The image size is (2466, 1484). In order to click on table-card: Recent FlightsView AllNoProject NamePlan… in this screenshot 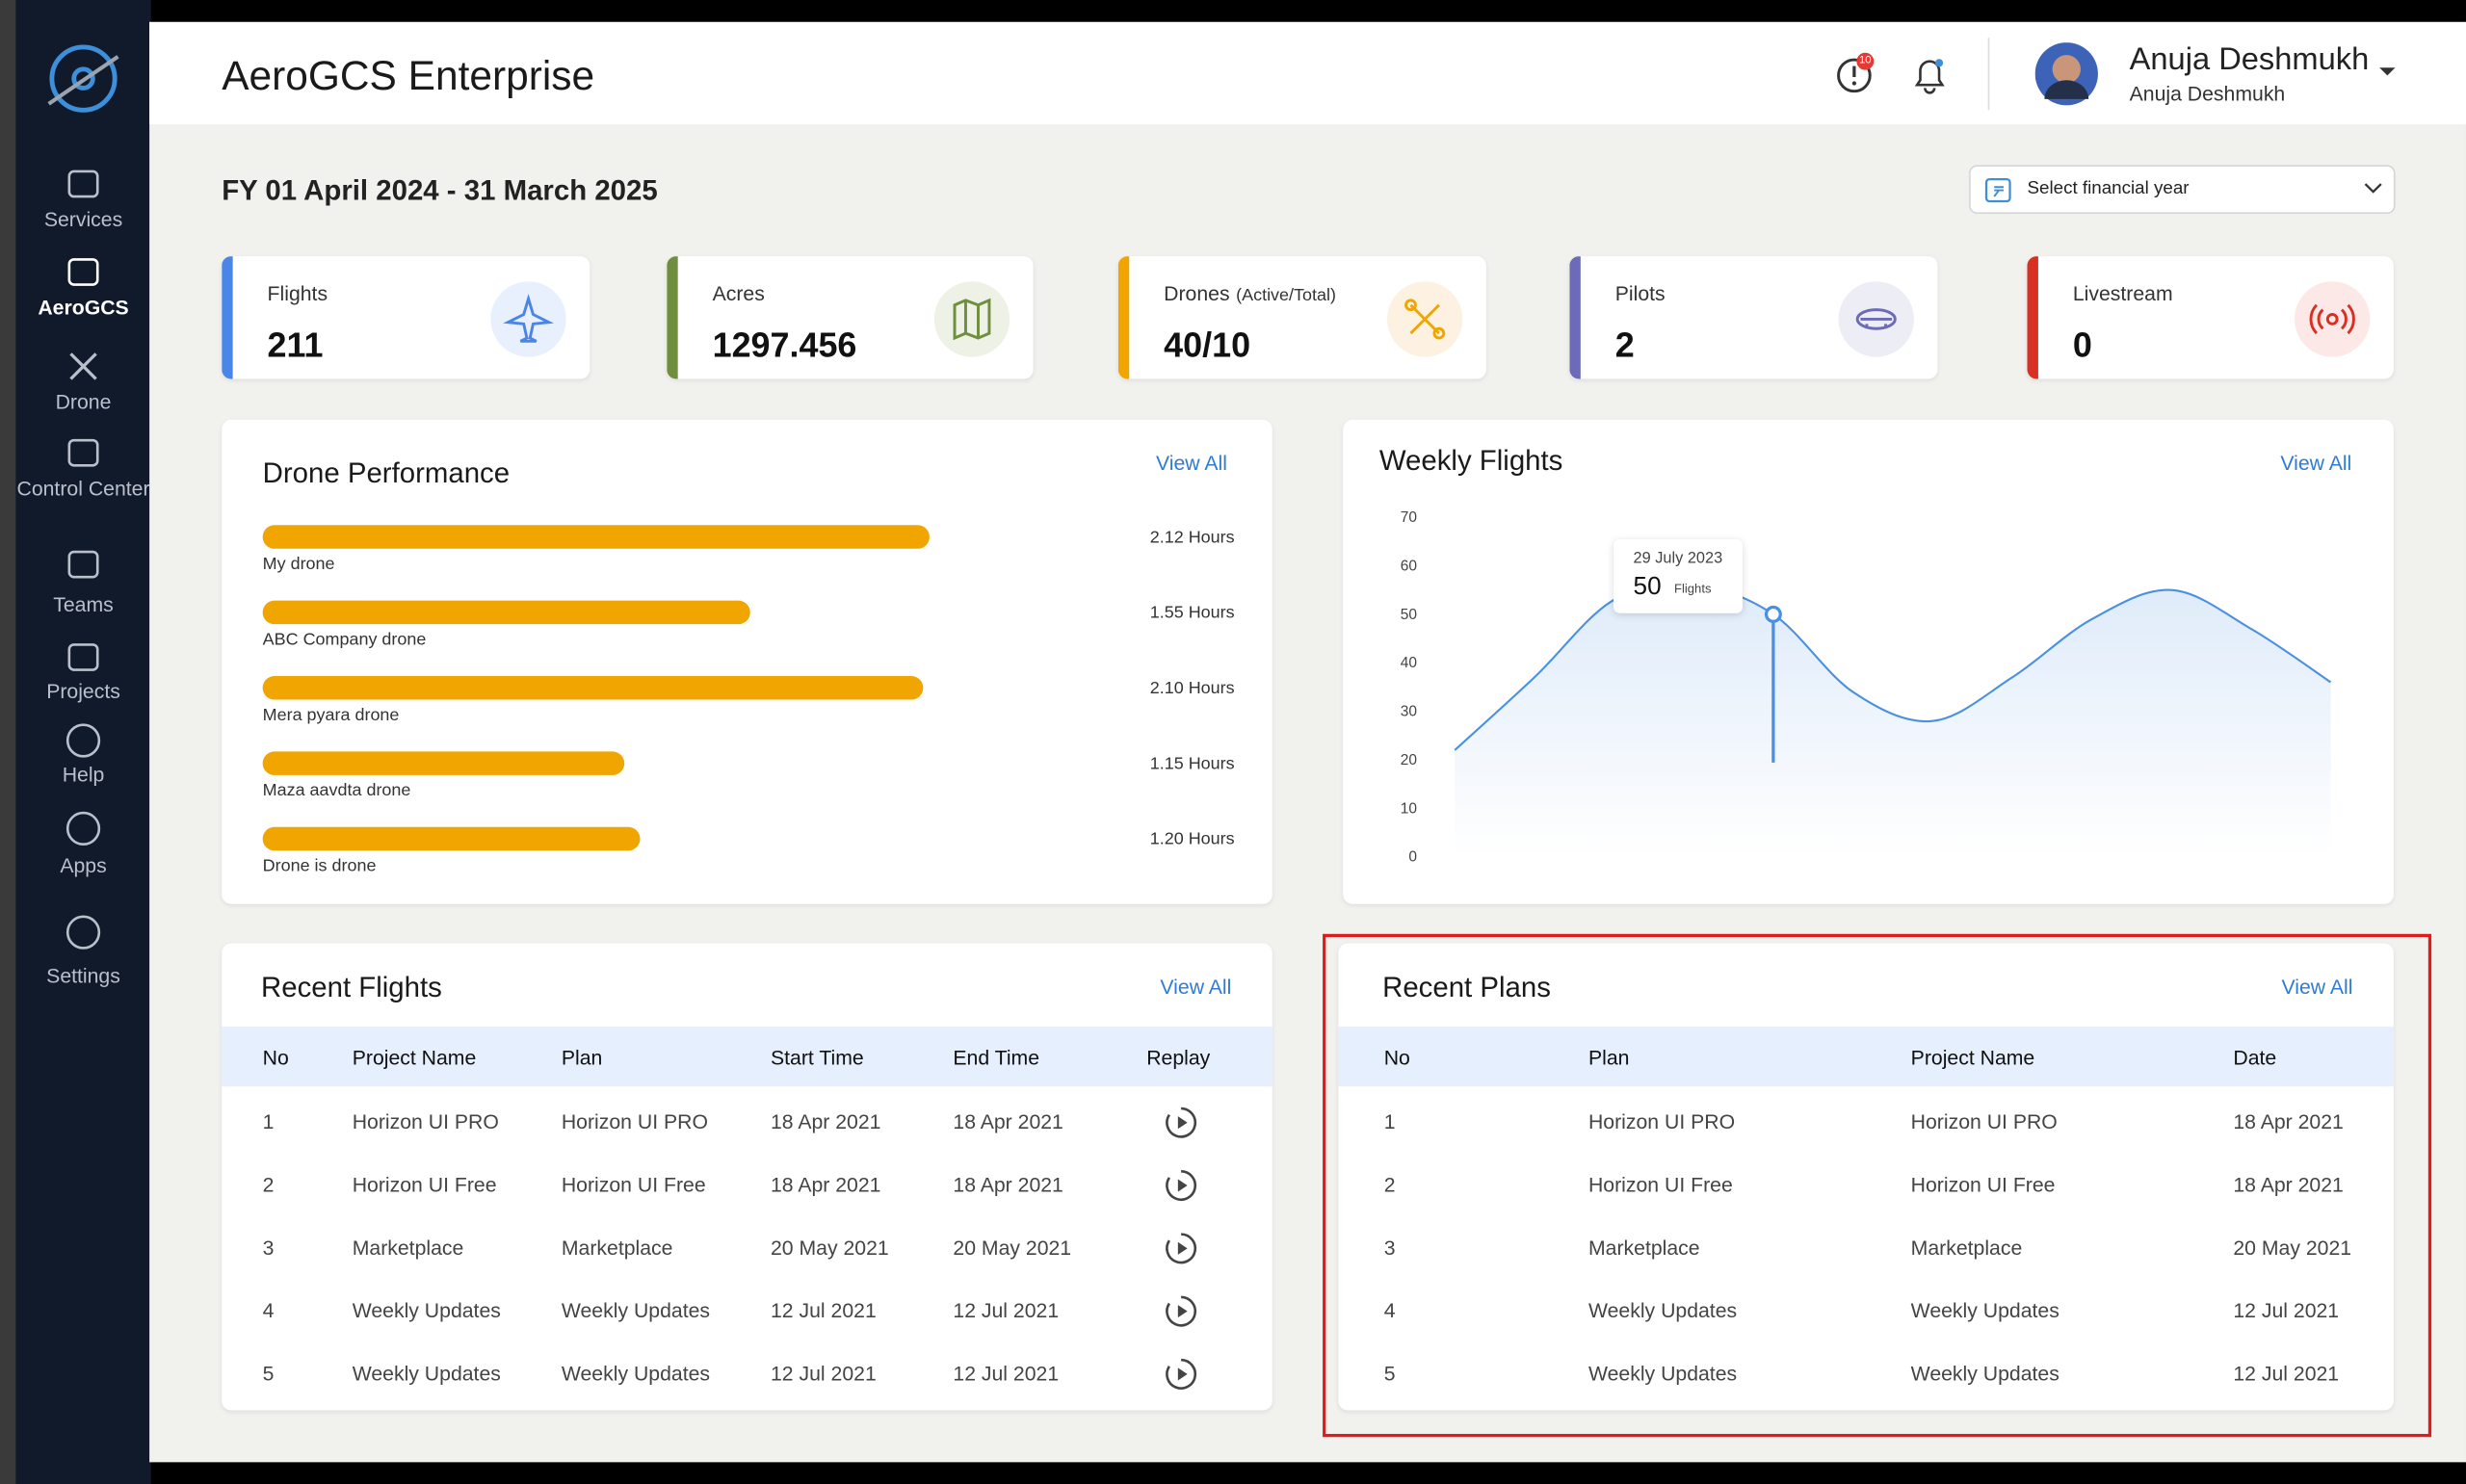, I will do `click(747, 1177)`.